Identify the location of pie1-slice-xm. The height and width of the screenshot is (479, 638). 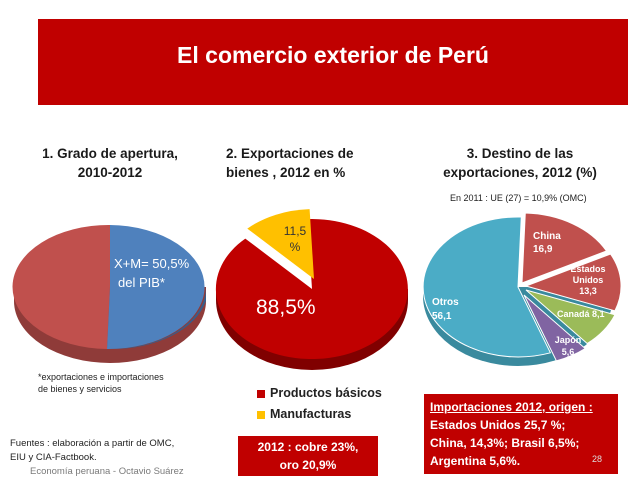
(156, 287).